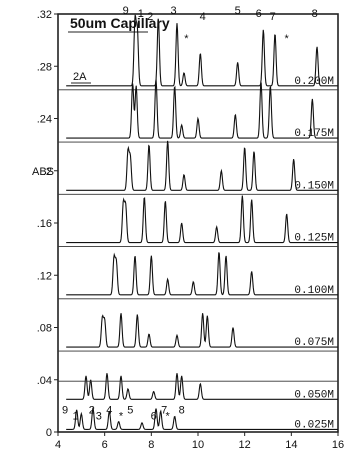 The image size is (346, 455). Describe the element at coordinates (44, 15) in the screenshot. I see `y-tick-label: .32` at that location.